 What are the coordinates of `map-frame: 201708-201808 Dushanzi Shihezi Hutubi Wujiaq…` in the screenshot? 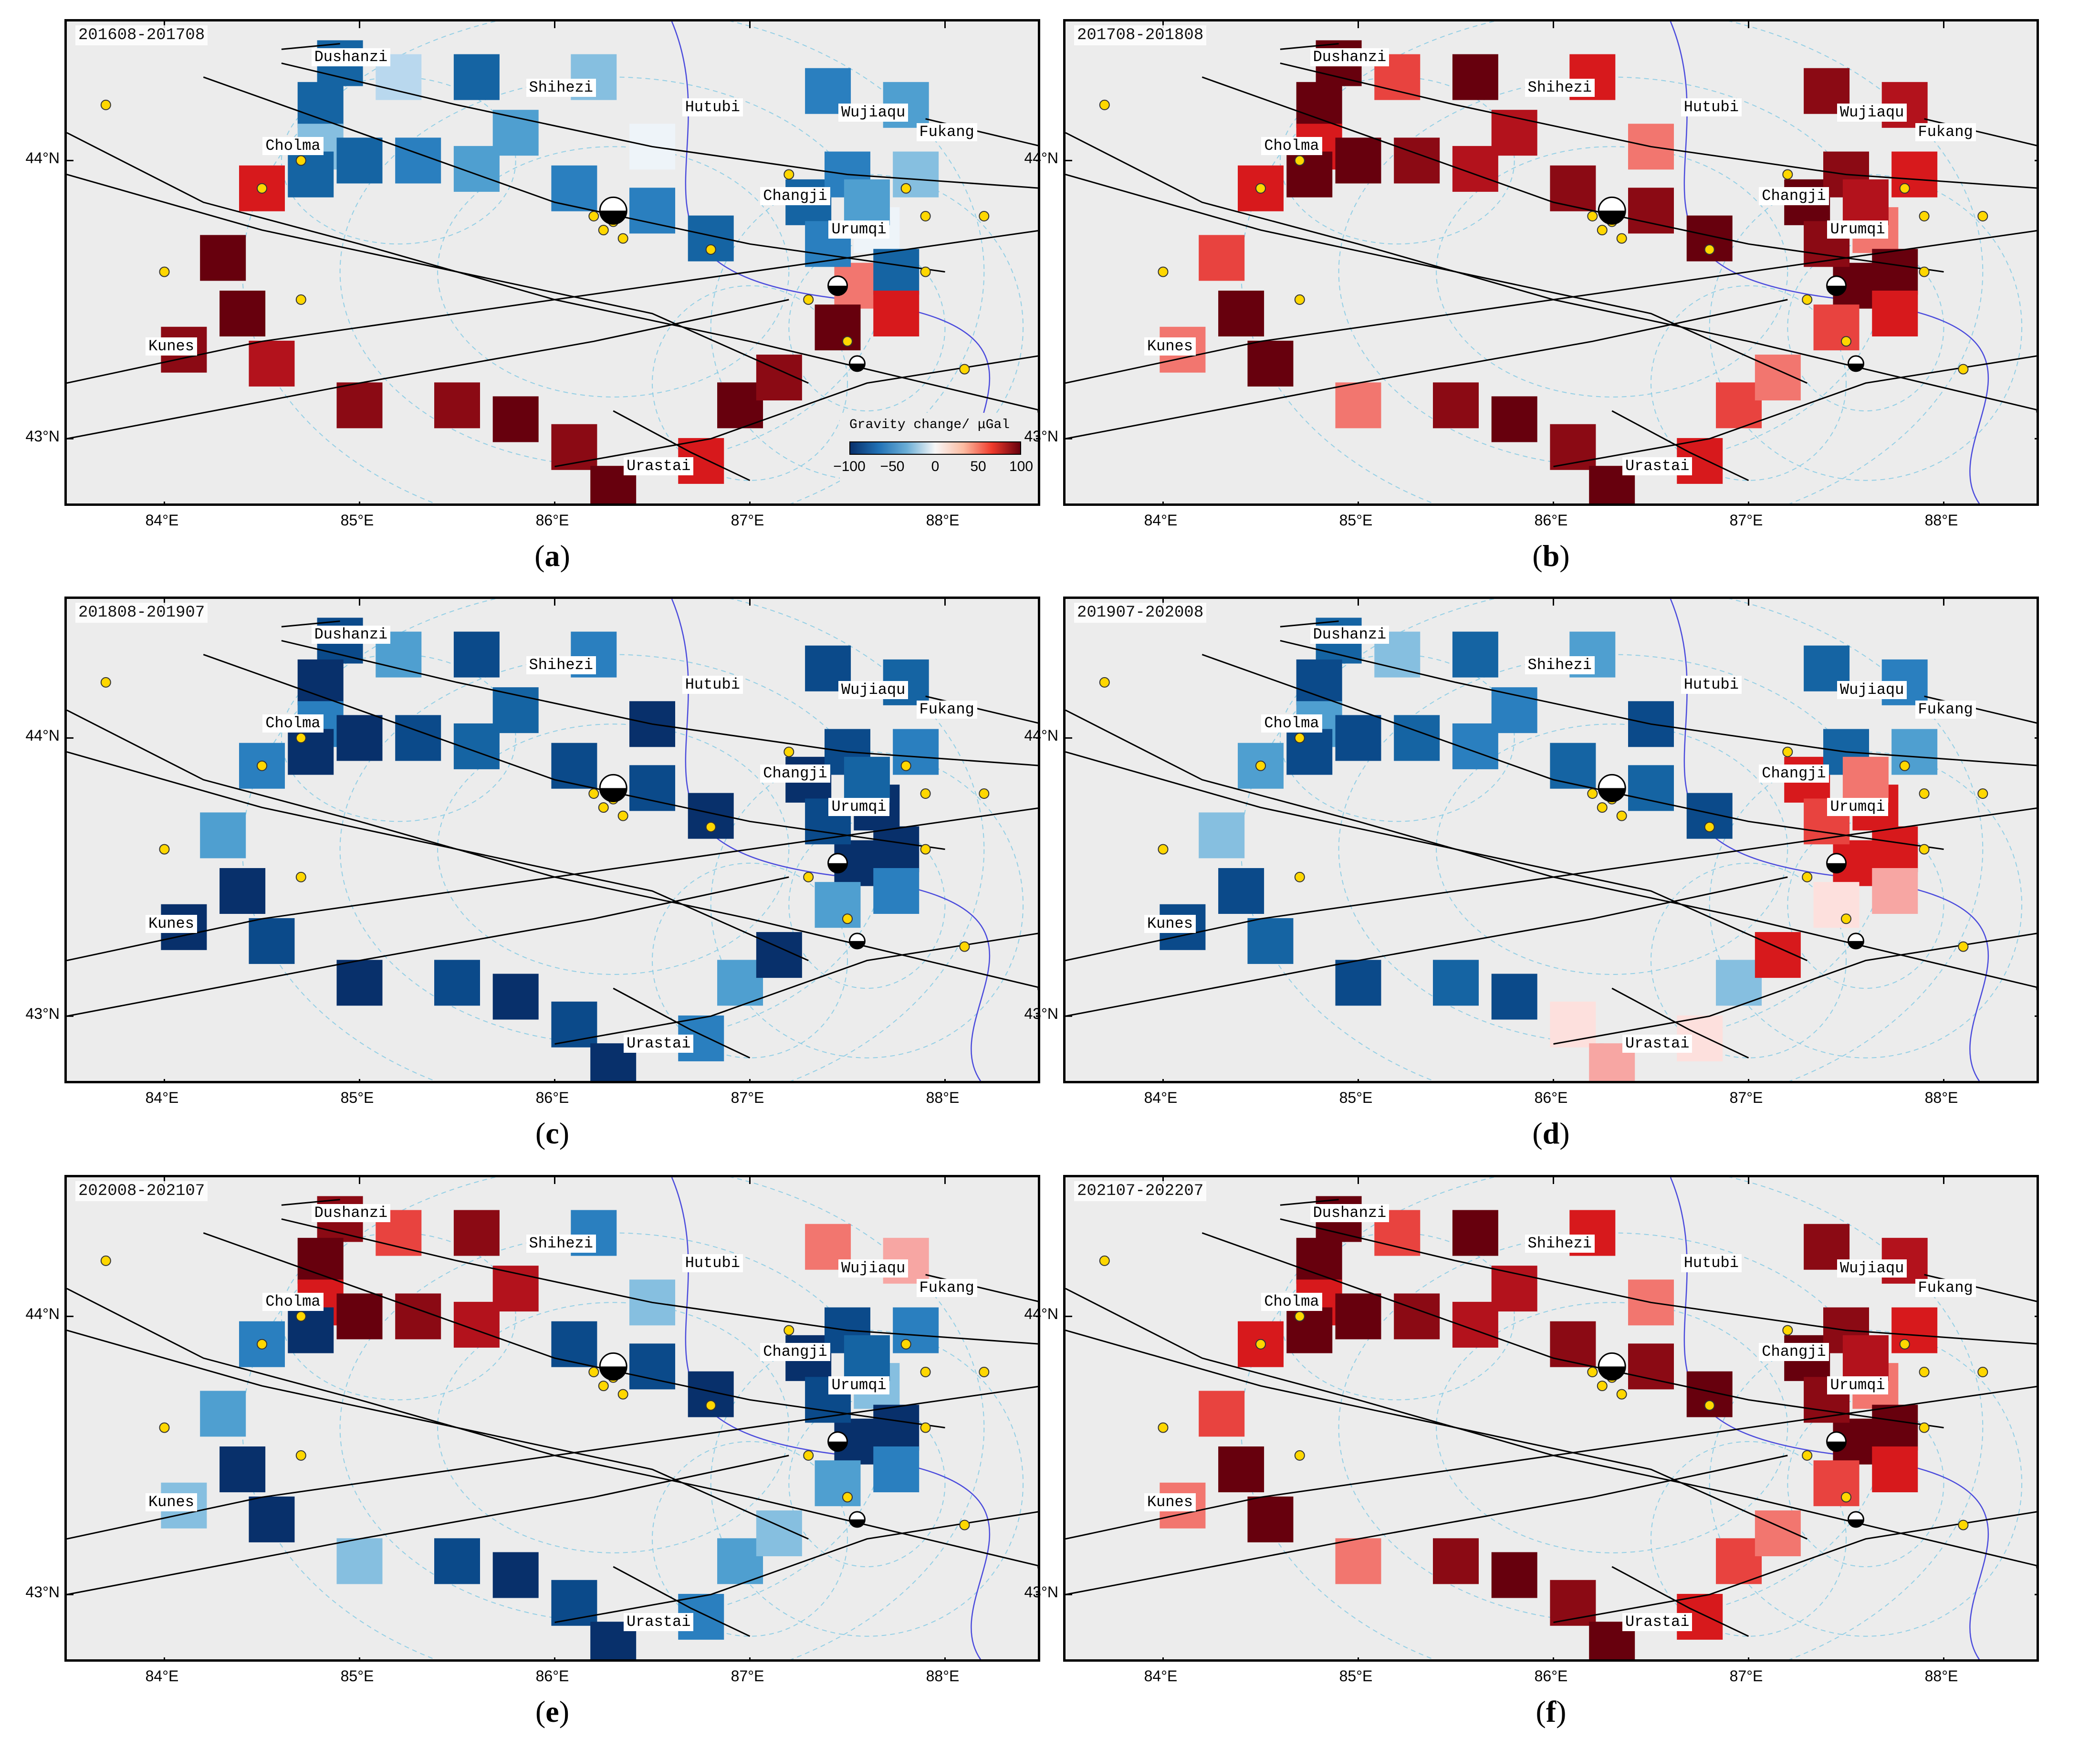 It's located at (1551, 262).